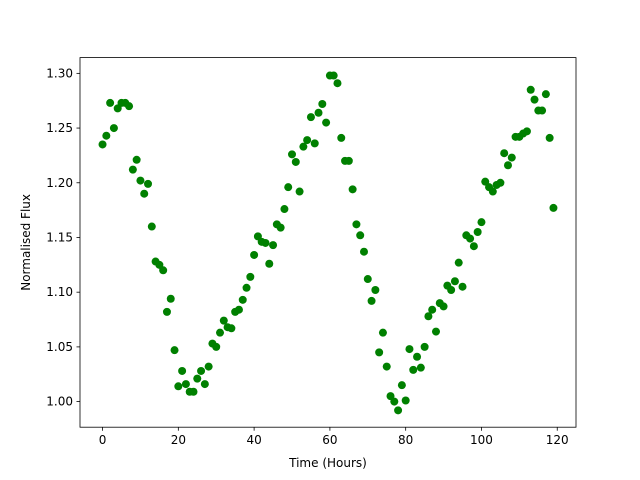  Describe the element at coordinates (481, 440) in the screenshot. I see `x-tick-label: 100` at that location.